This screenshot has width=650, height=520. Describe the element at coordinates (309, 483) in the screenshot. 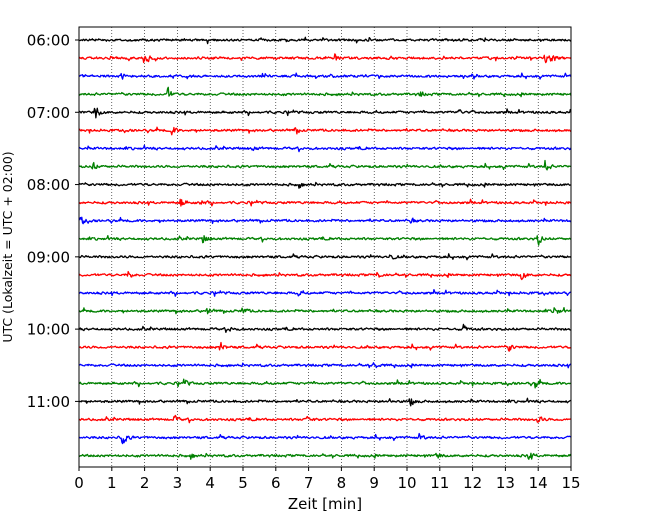

I see `x-tick-label: 7` at that location.